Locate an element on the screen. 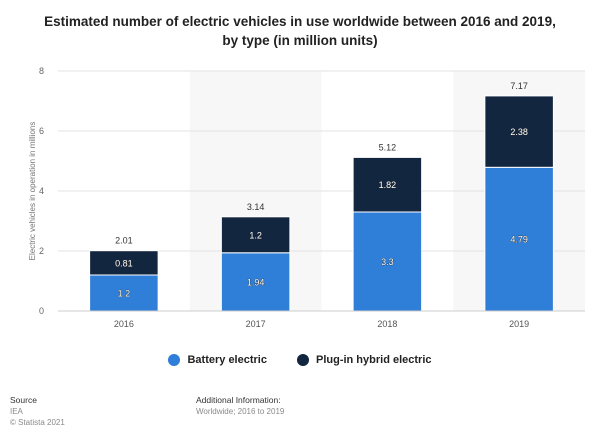  legend-swatch-battery-electric is located at coordinates (174, 360).